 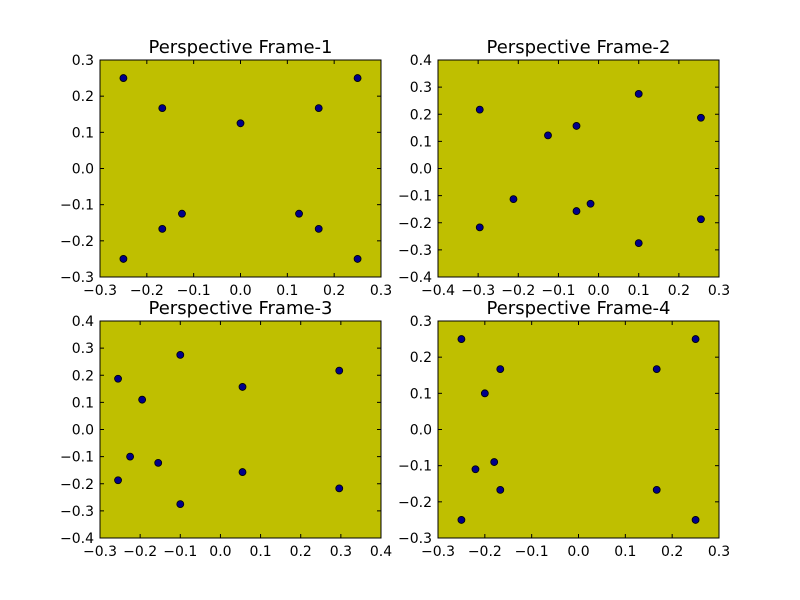 What do you see at coordinates (241, 47) in the screenshot?
I see `subplot-title: Perspective Frame-1` at bounding box center [241, 47].